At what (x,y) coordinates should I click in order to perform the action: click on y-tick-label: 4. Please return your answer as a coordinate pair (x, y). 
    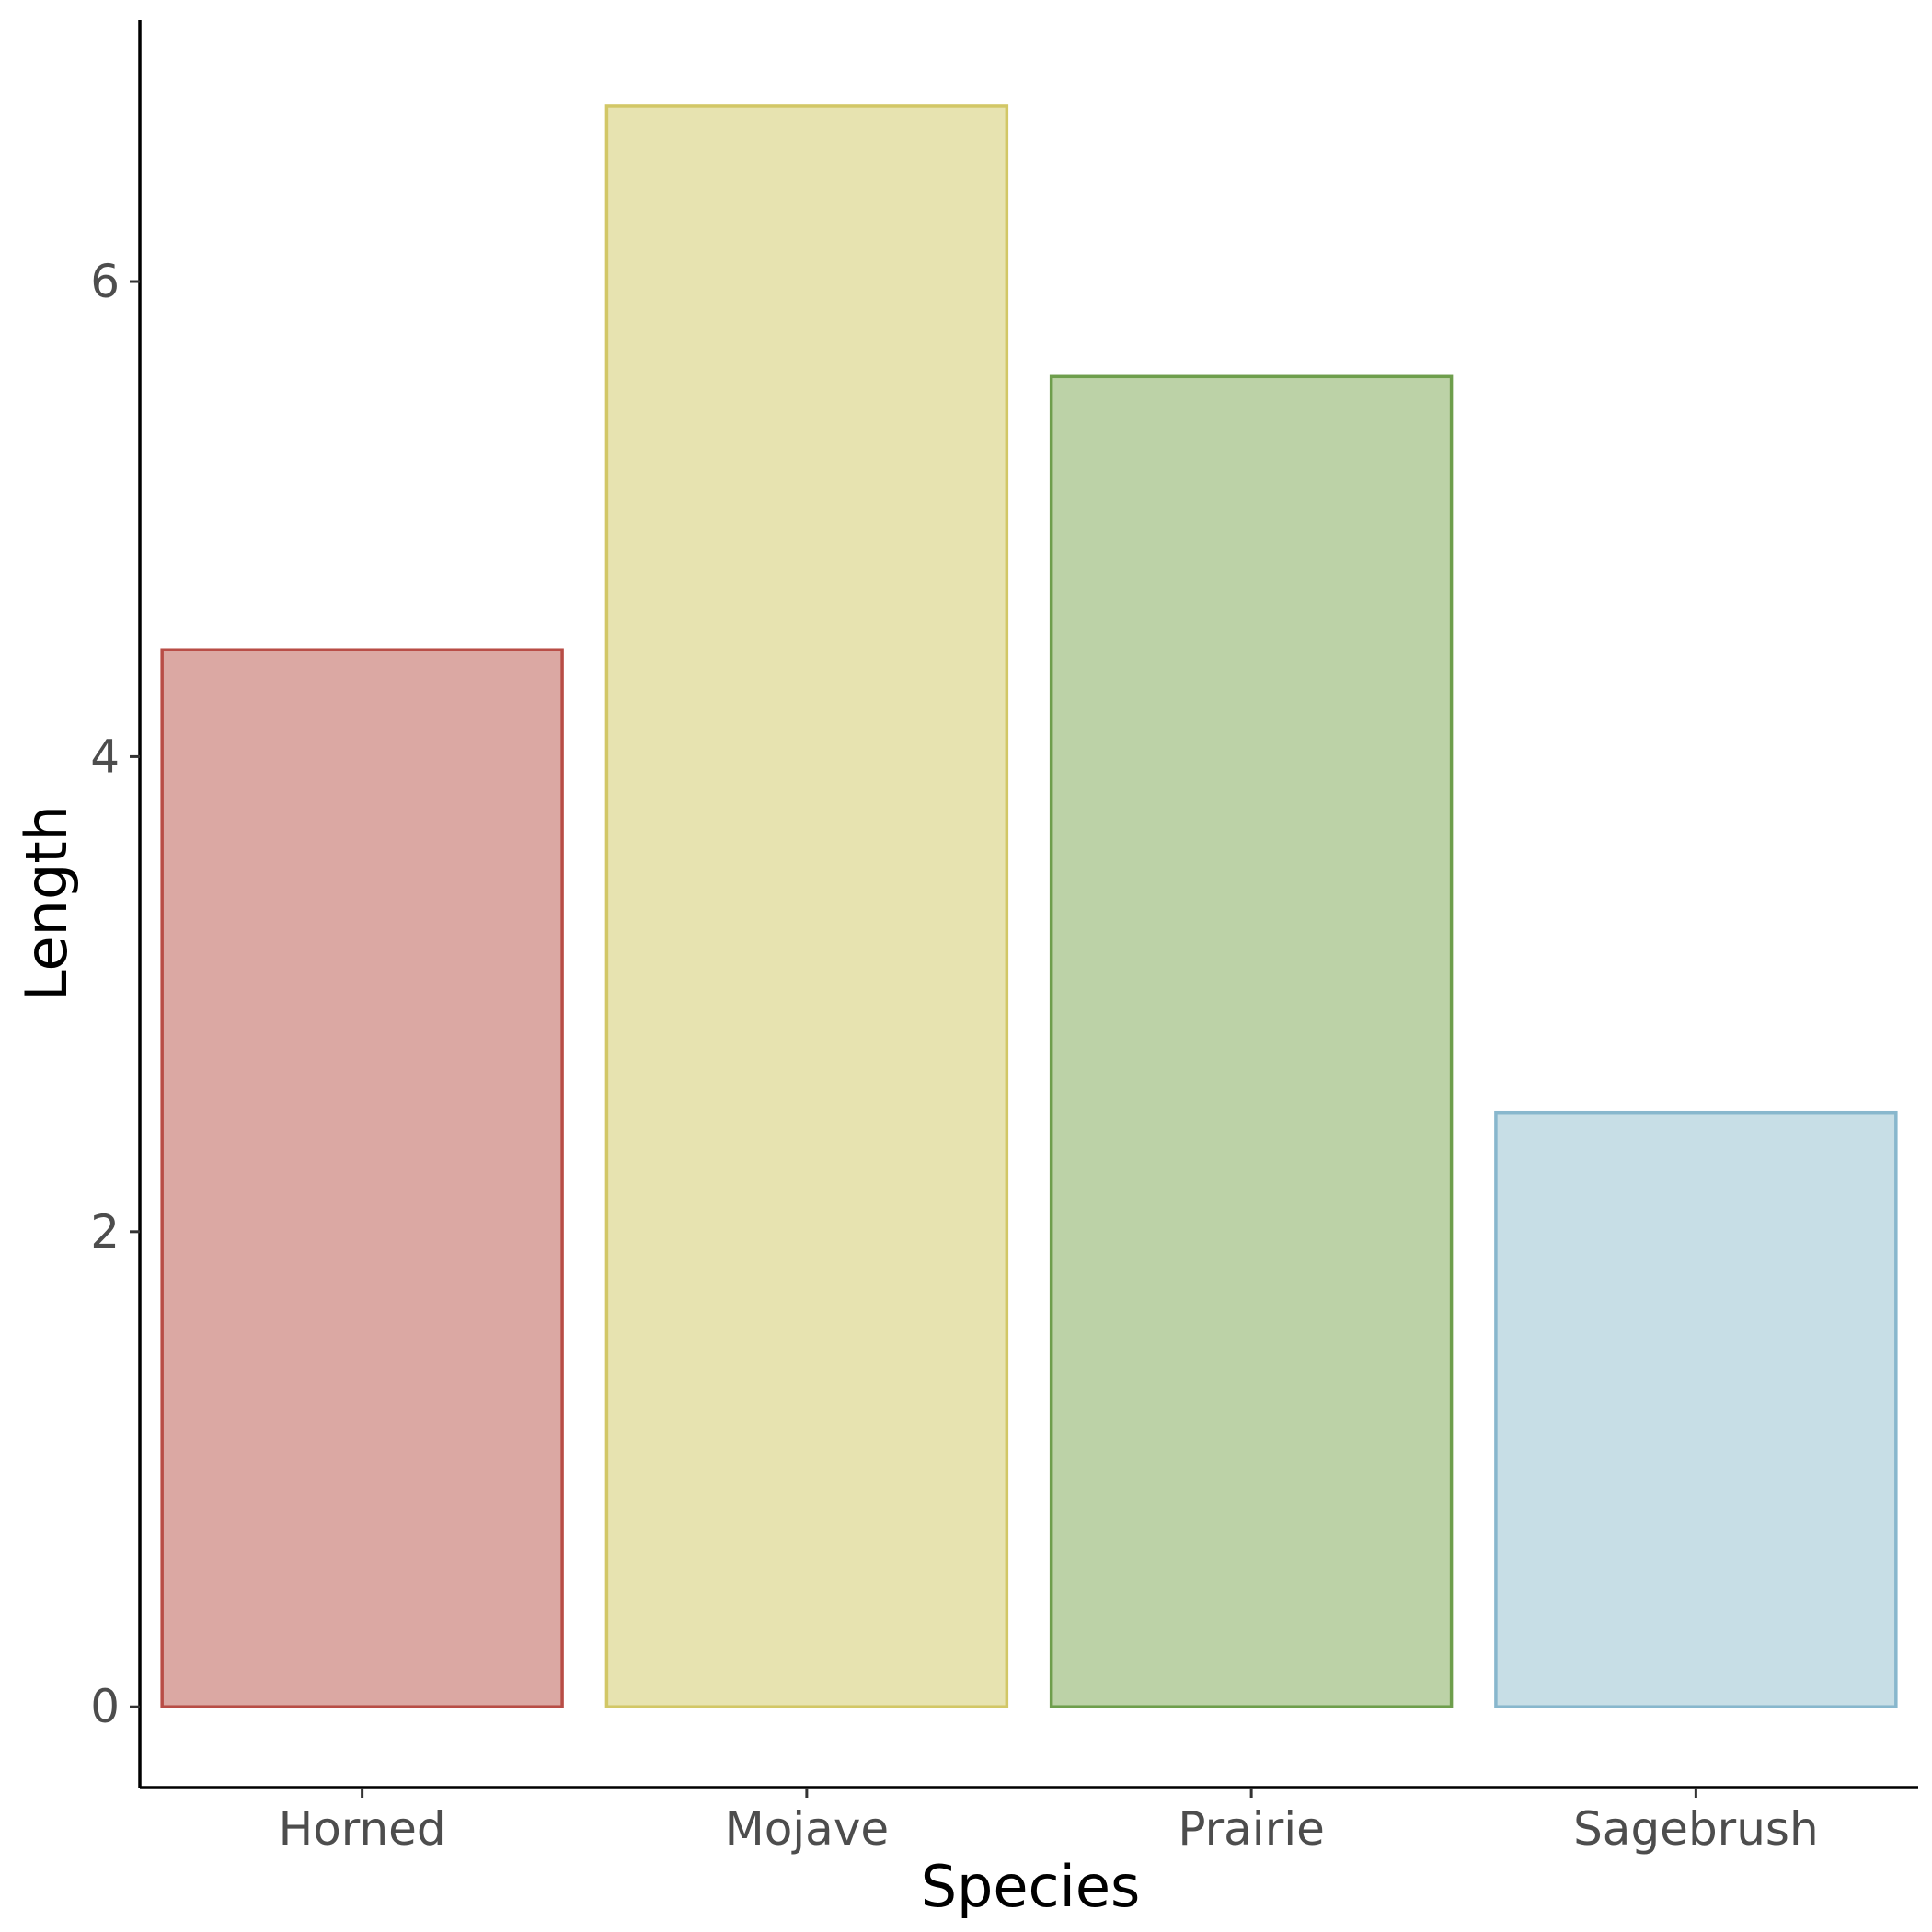
    Looking at the image, I should click on (105, 756).